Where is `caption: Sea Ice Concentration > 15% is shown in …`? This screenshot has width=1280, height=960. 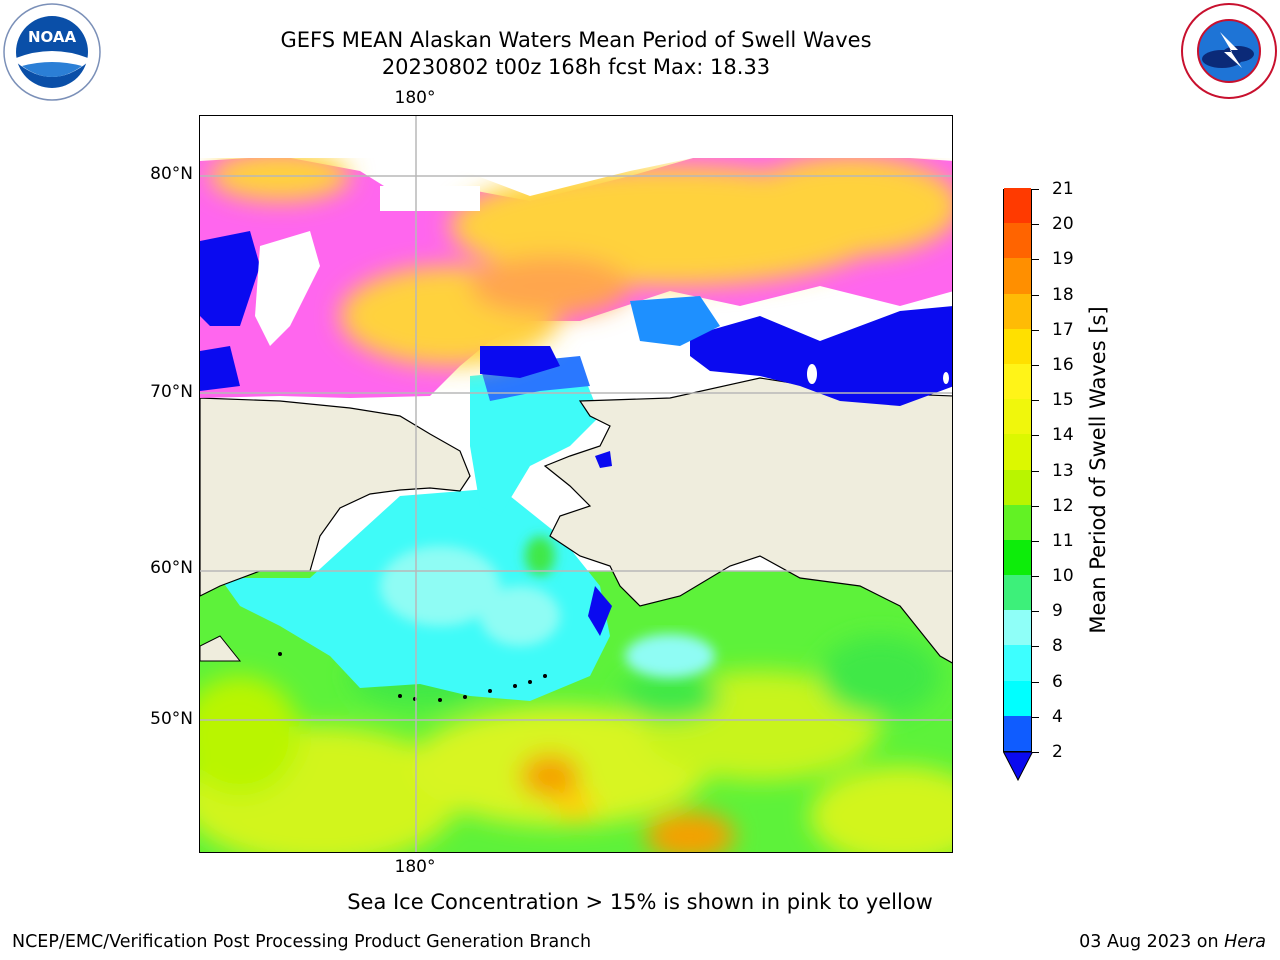 caption: Sea Ice Concentration > 15% is shown in … is located at coordinates (640, 902).